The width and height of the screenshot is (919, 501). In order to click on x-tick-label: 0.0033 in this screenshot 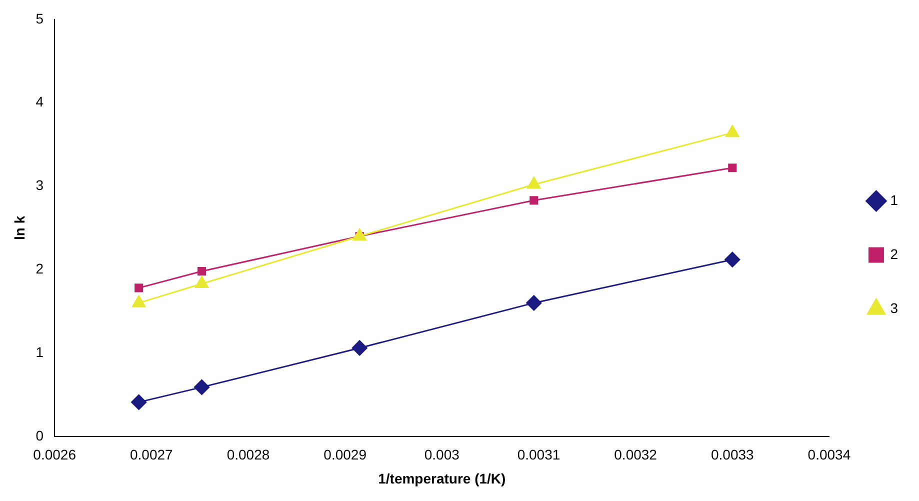, I will do `click(732, 454)`.